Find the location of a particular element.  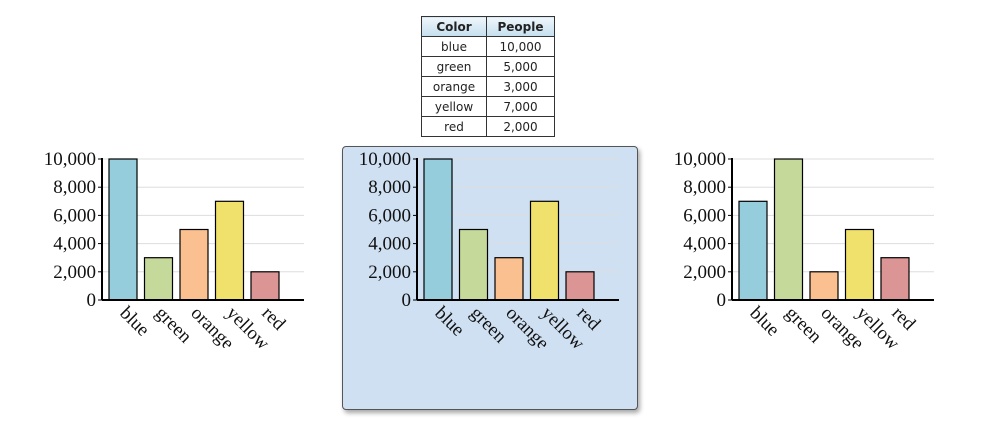

table-cell-color: yellow is located at coordinates (454, 106).